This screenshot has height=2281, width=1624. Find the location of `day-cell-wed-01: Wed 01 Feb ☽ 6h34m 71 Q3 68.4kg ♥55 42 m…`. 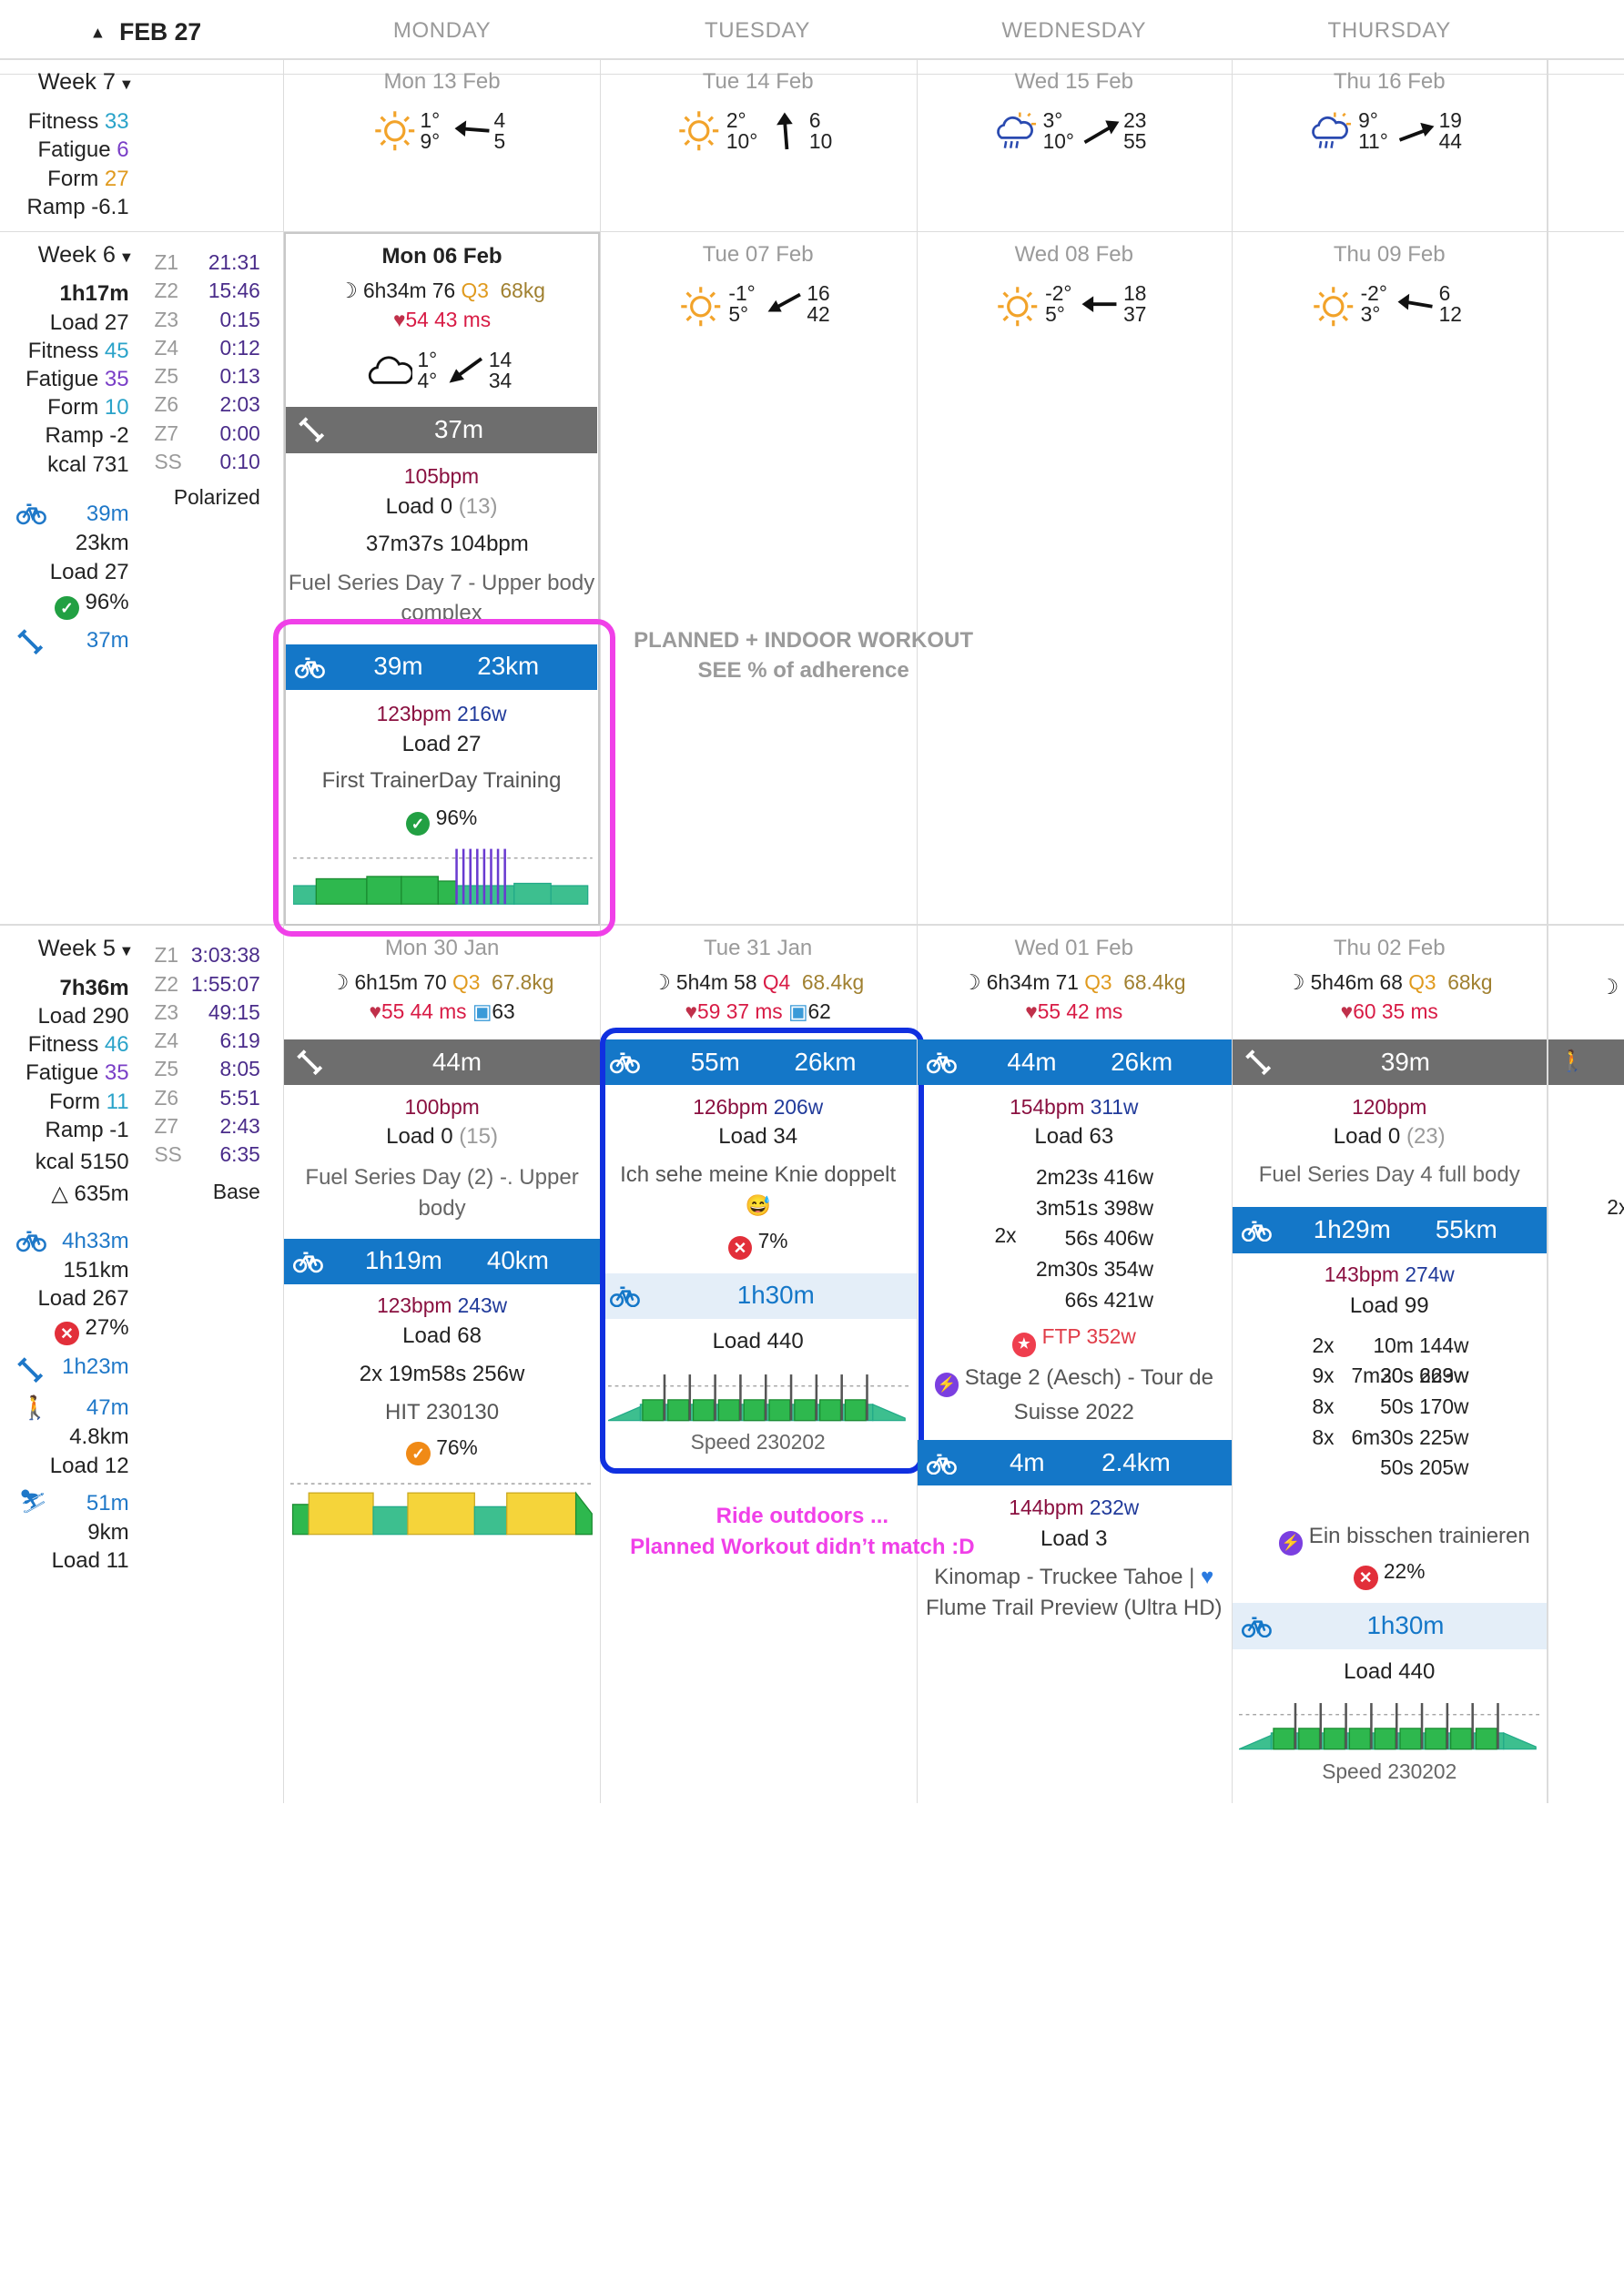

day-cell-wed-01: Wed 01 Feb ☽ 6h34m 71 Q3 68.4kg ♥55 42 m… is located at coordinates (1075, 980).